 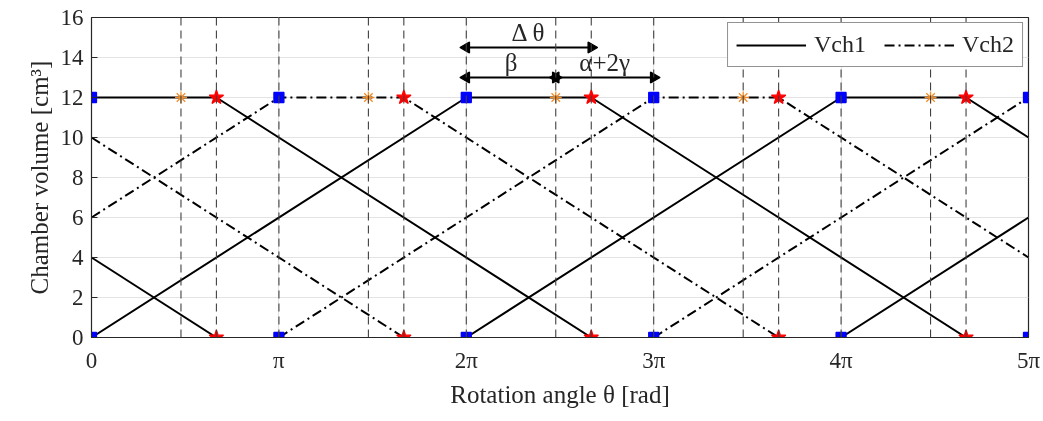 What do you see at coordinates (511, 62) in the screenshot?
I see `annotation: β` at bounding box center [511, 62].